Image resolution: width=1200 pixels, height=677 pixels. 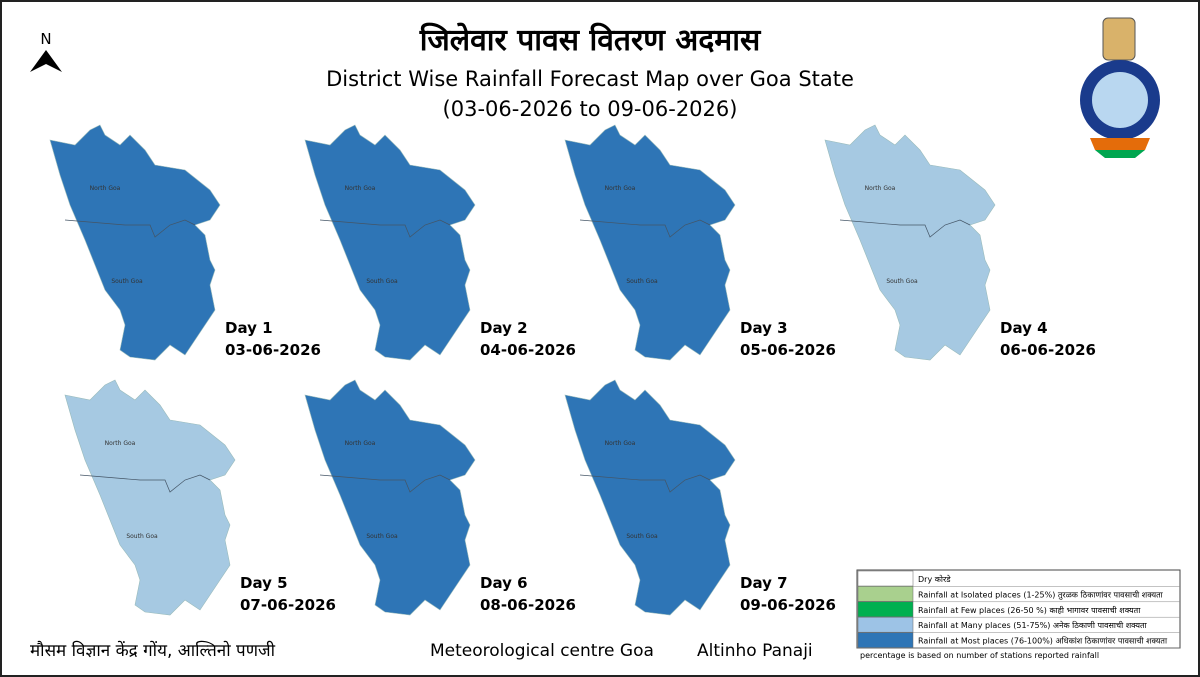 I want to click on date-label: 04-06-2026, so click(x=528, y=350).